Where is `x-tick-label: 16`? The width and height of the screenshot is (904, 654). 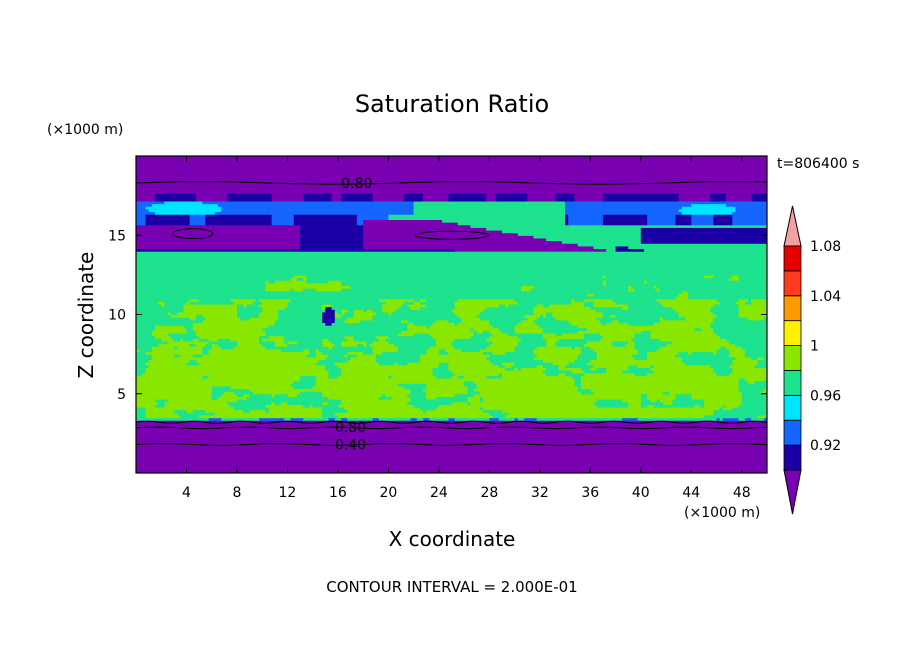
x-tick-label: 16 is located at coordinates (338, 493).